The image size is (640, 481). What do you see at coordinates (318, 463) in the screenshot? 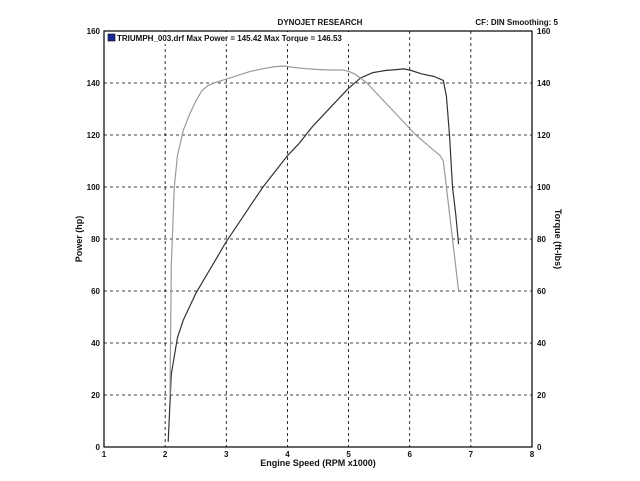
I see `x-axis-title: Engine Speed (RPM x1000)` at bounding box center [318, 463].